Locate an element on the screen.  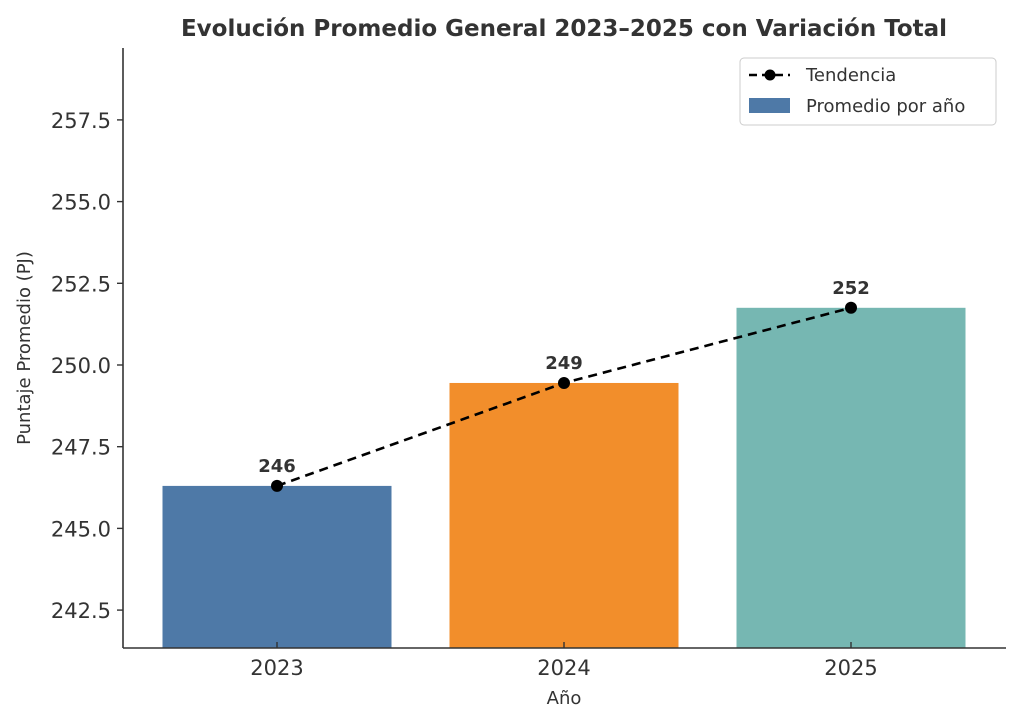
bar-2024 is located at coordinates (564, 515).